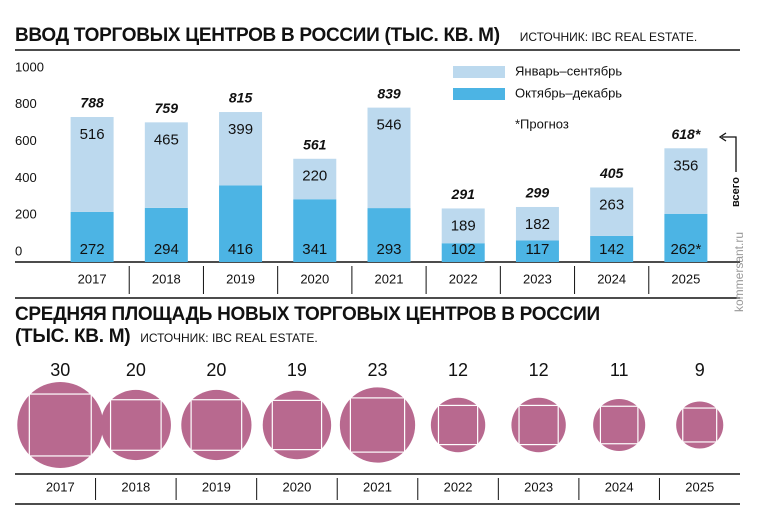  Describe the element at coordinates (60, 370) in the screenshot. I see `value-label: 30` at that location.